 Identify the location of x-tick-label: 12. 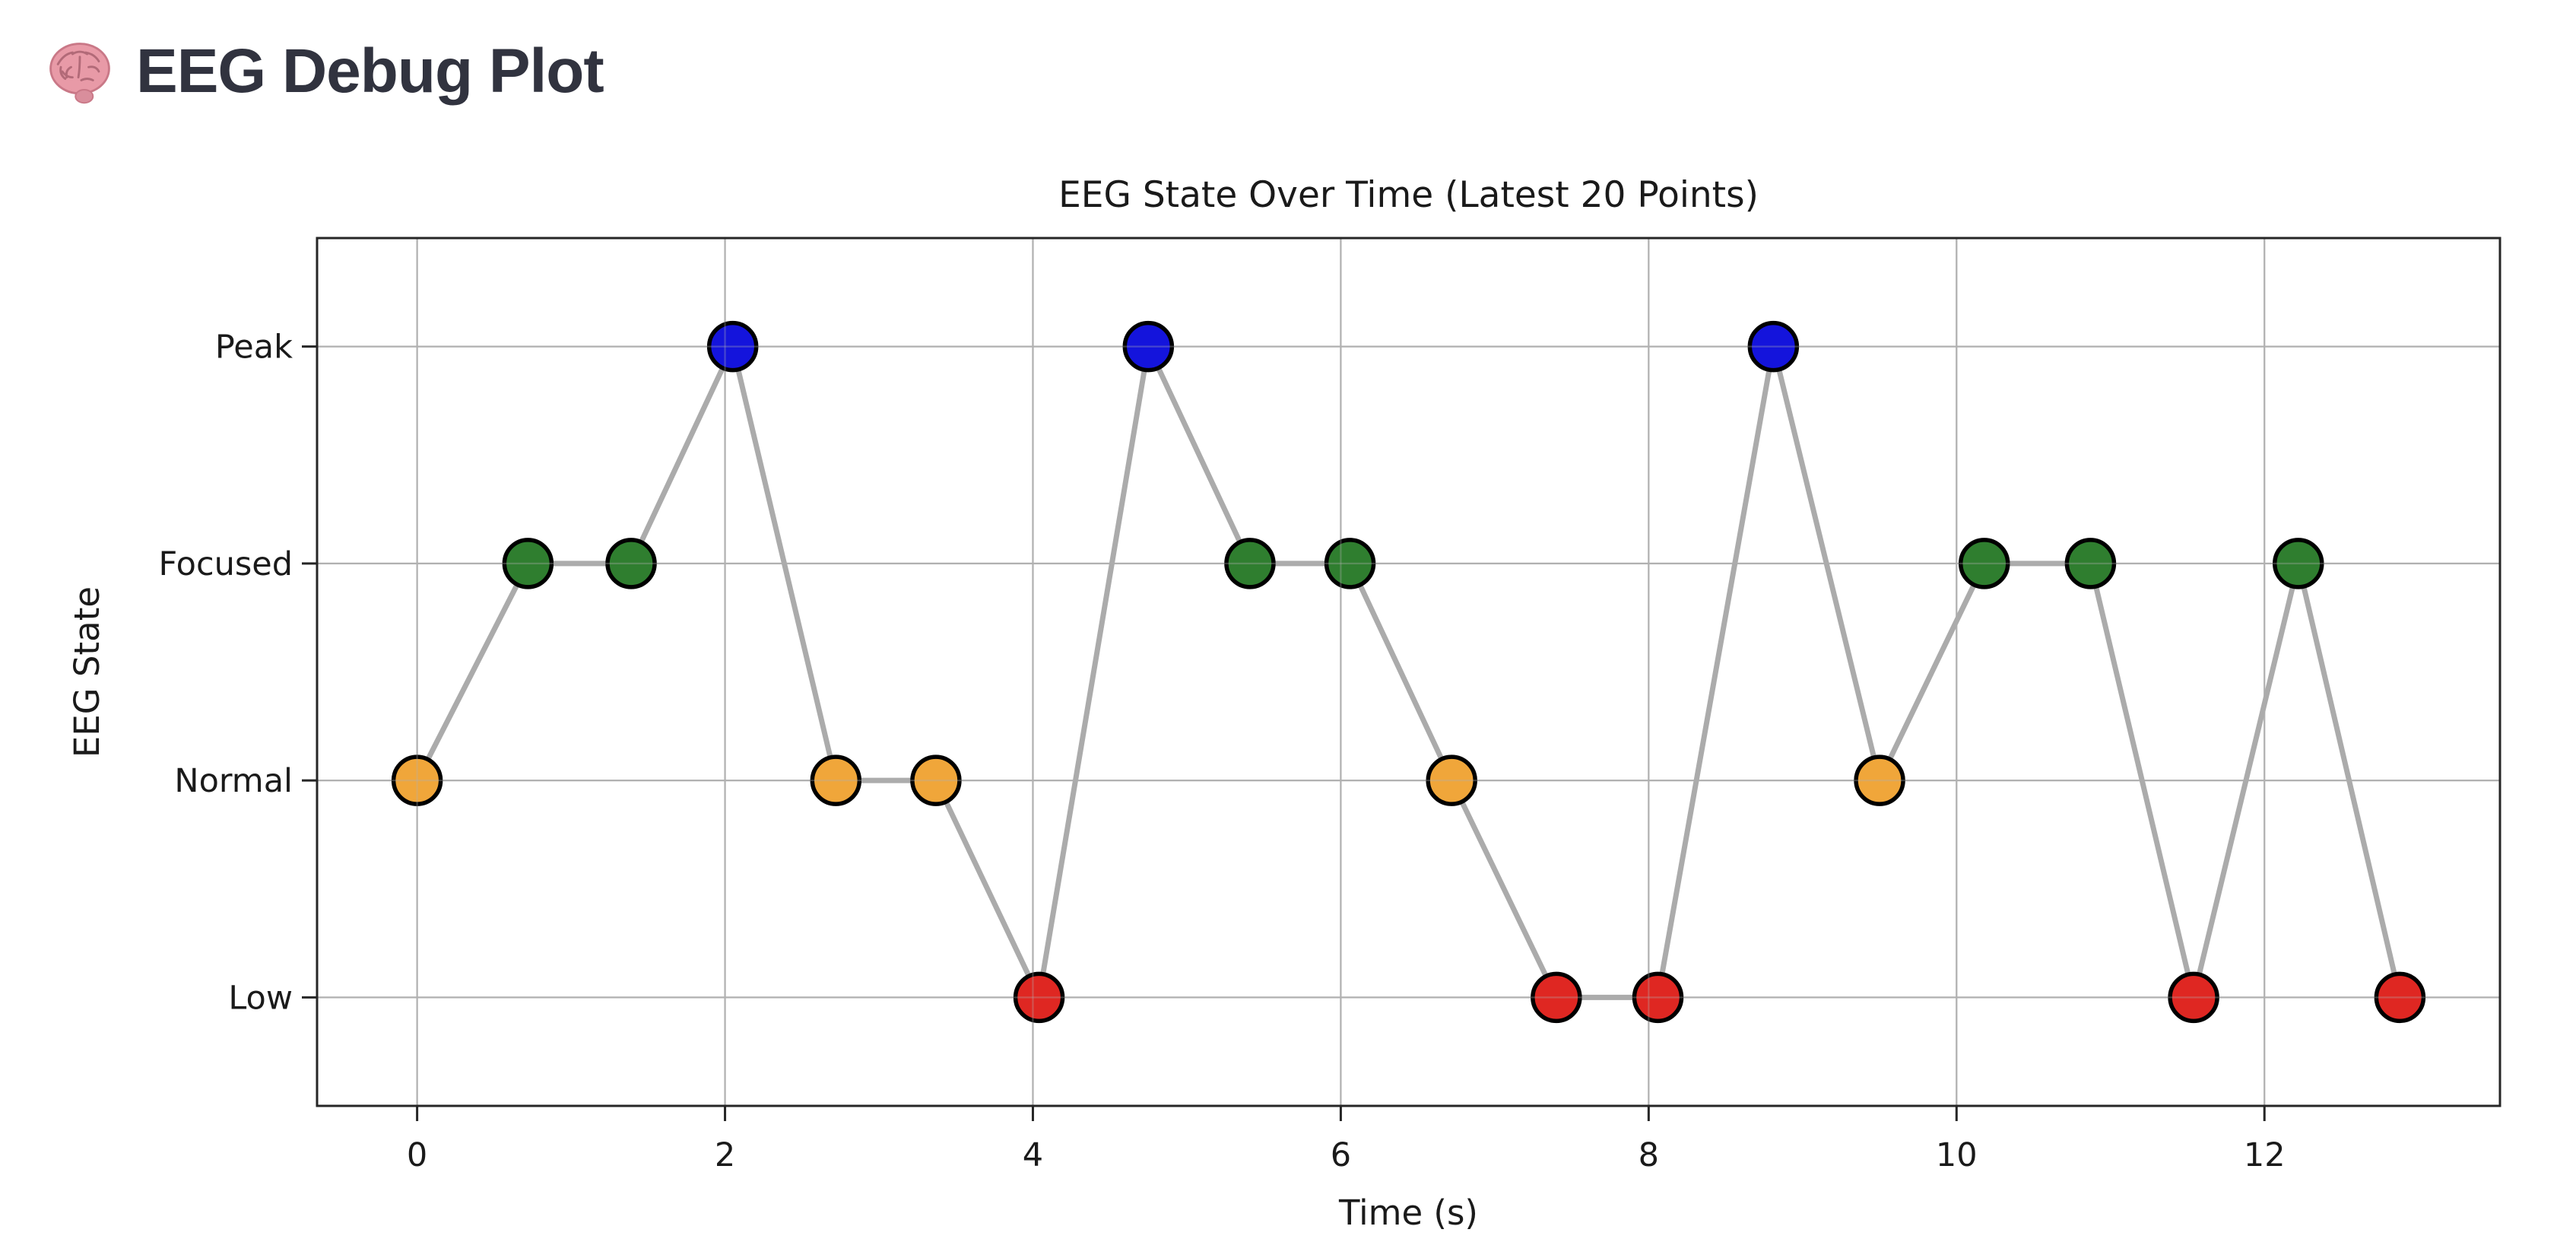
(2265, 1155).